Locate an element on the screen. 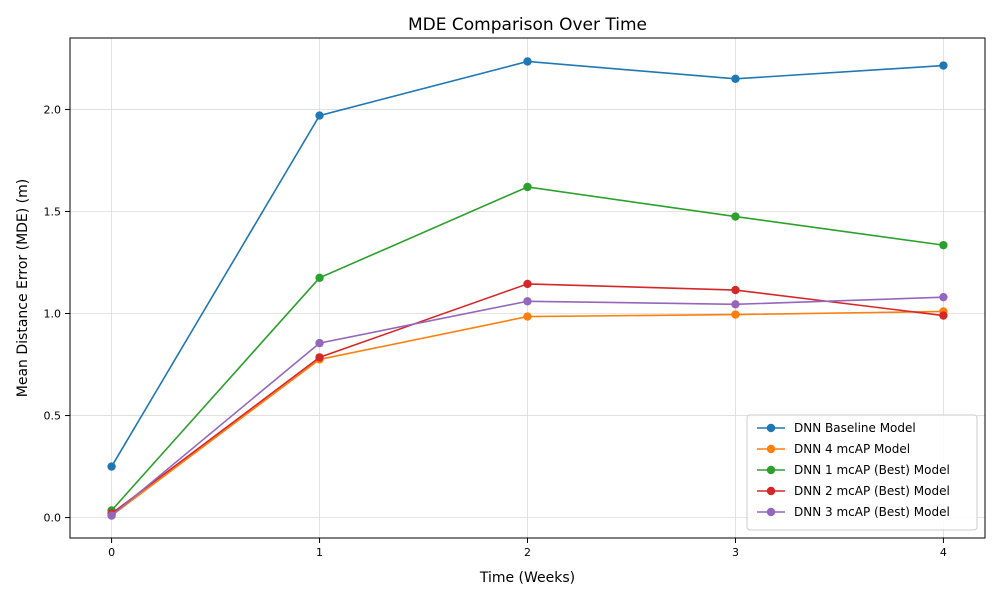  legend-label: DNN 1 mcAP (Best) Model is located at coordinates (872, 470).